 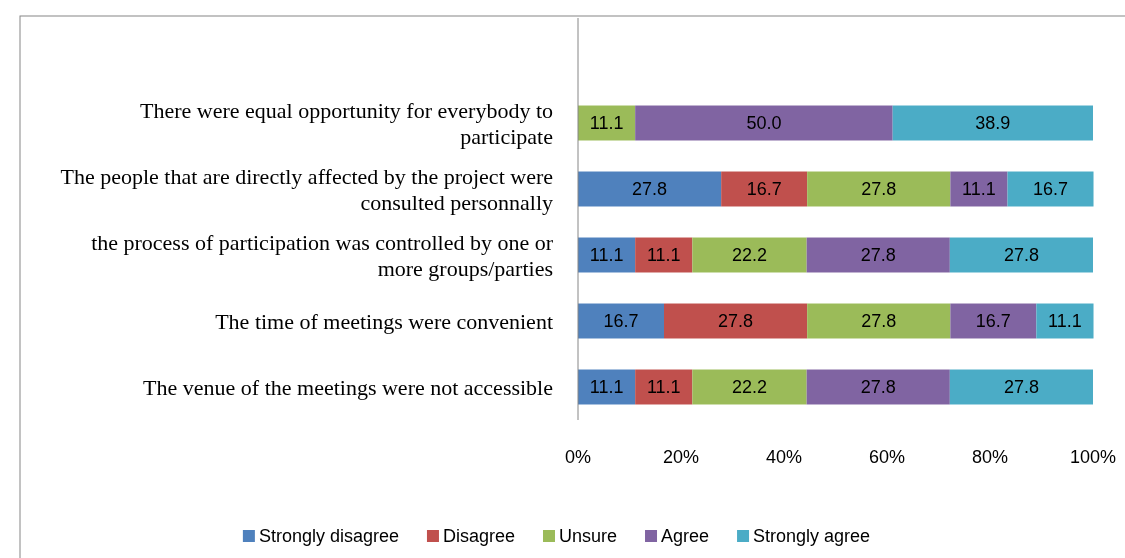 I want to click on y-tick-label: The time of meetings were convenient, so click(x=384, y=321).